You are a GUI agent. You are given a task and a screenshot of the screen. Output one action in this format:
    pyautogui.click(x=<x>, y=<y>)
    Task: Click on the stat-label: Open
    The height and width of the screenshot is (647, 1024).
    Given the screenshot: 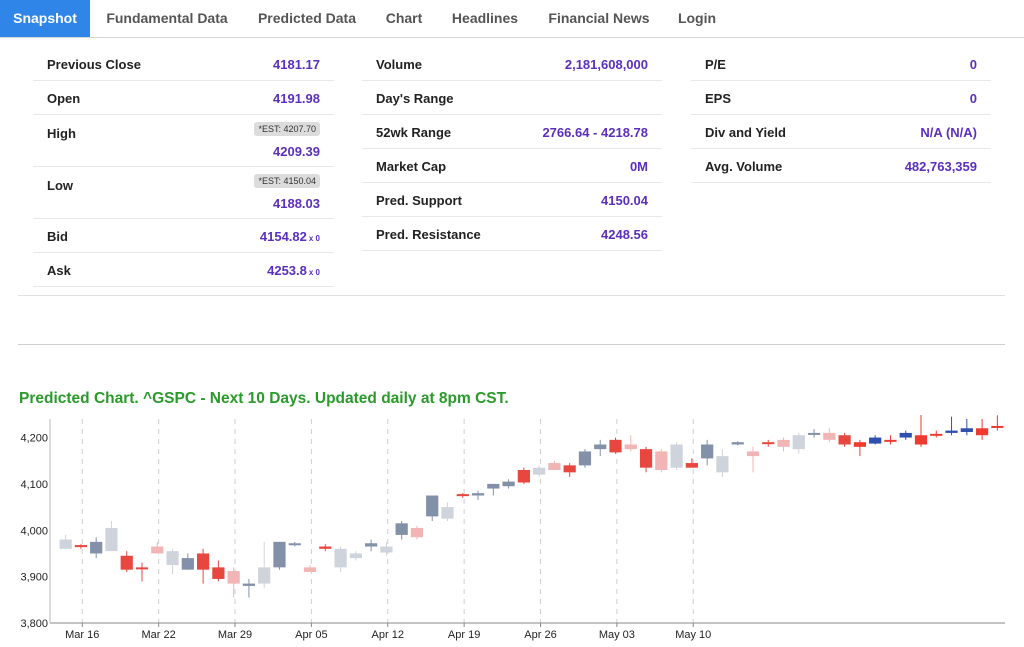 What is the action you would take?
    pyautogui.click(x=64, y=98)
    